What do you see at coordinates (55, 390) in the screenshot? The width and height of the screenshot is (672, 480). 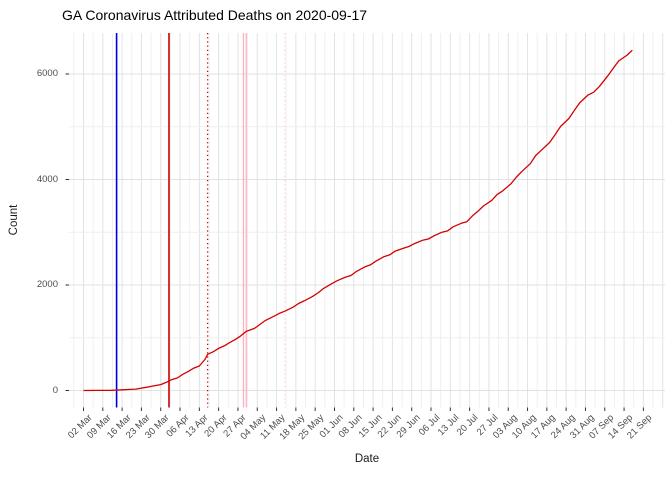 I see `y-tick-label: 0` at bounding box center [55, 390].